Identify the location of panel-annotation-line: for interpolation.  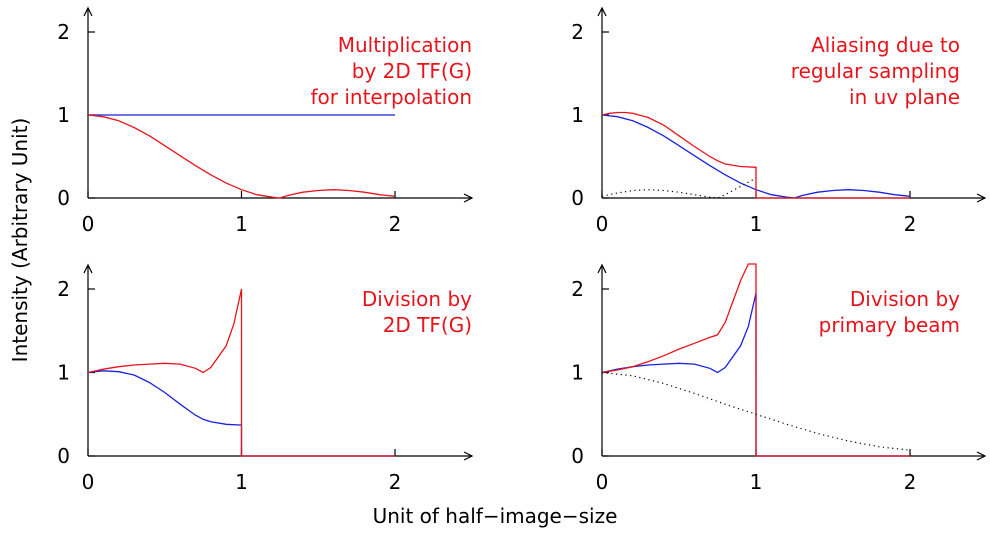
(391, 97).